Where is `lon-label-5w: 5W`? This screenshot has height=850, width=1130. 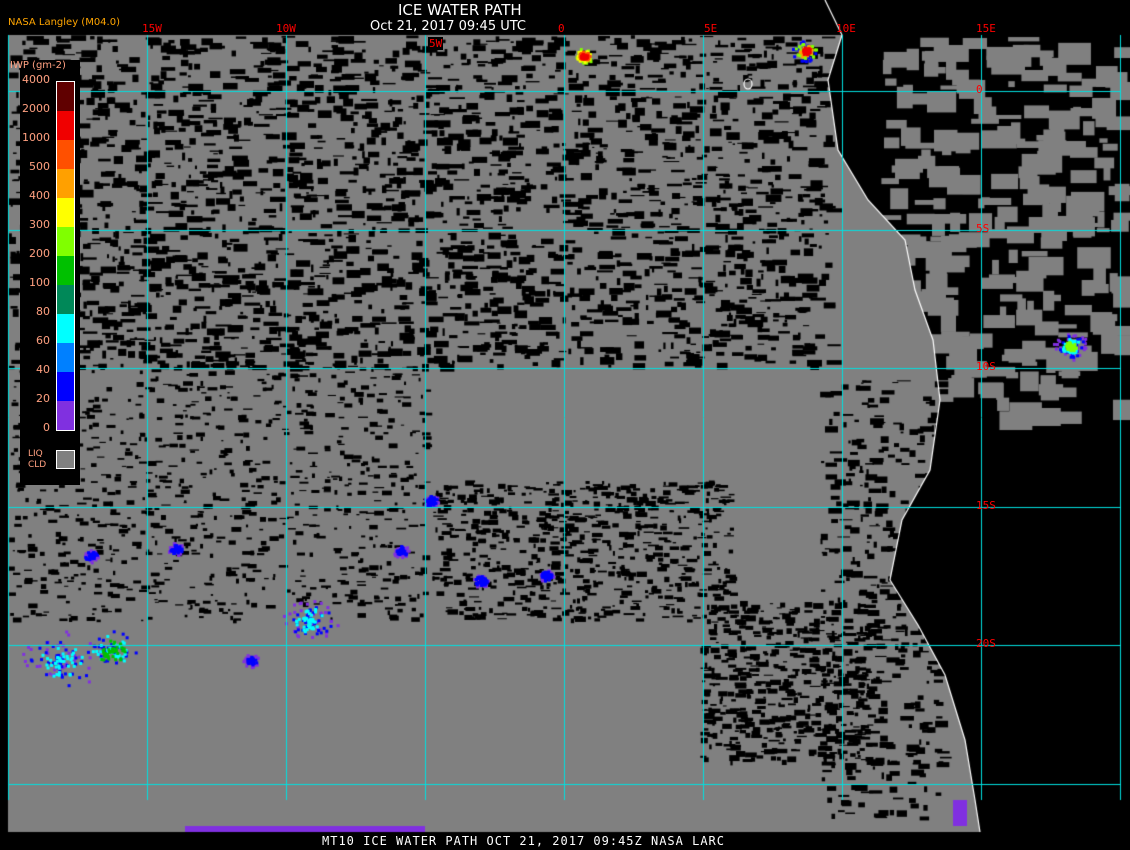 lon-label-5w: 5W is located at coordinates (436, 43).